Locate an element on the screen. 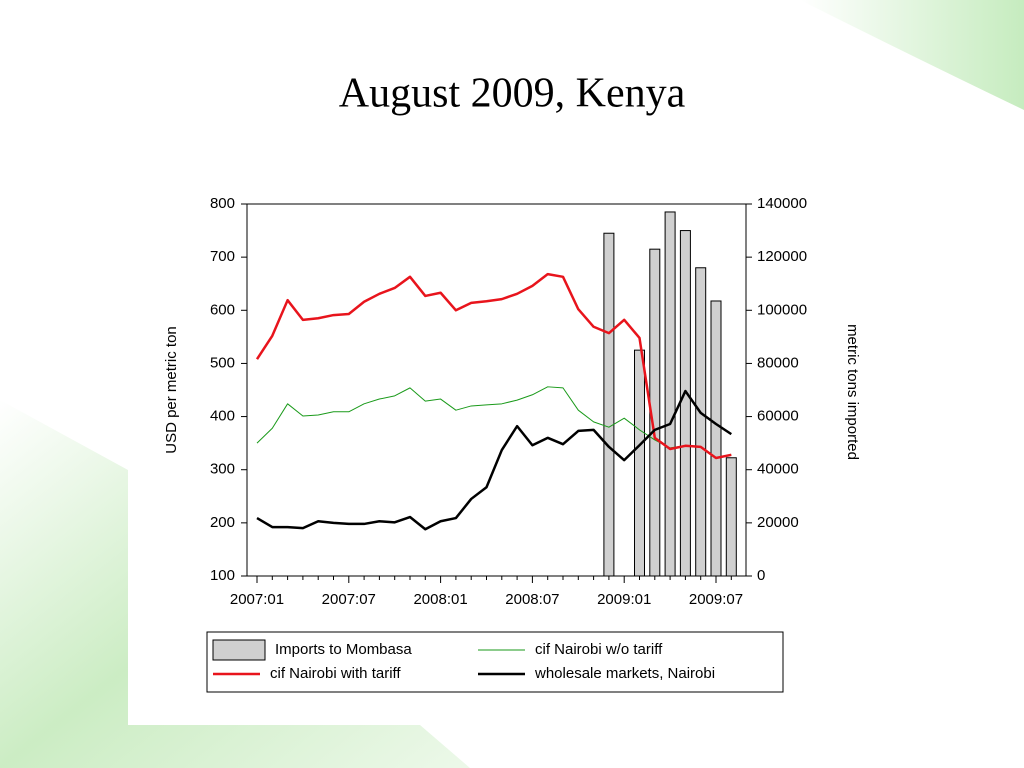 The height and width of the screenshot is (768, 1024). y2-tick-label: 120000 is located at coordinates (782, 256).